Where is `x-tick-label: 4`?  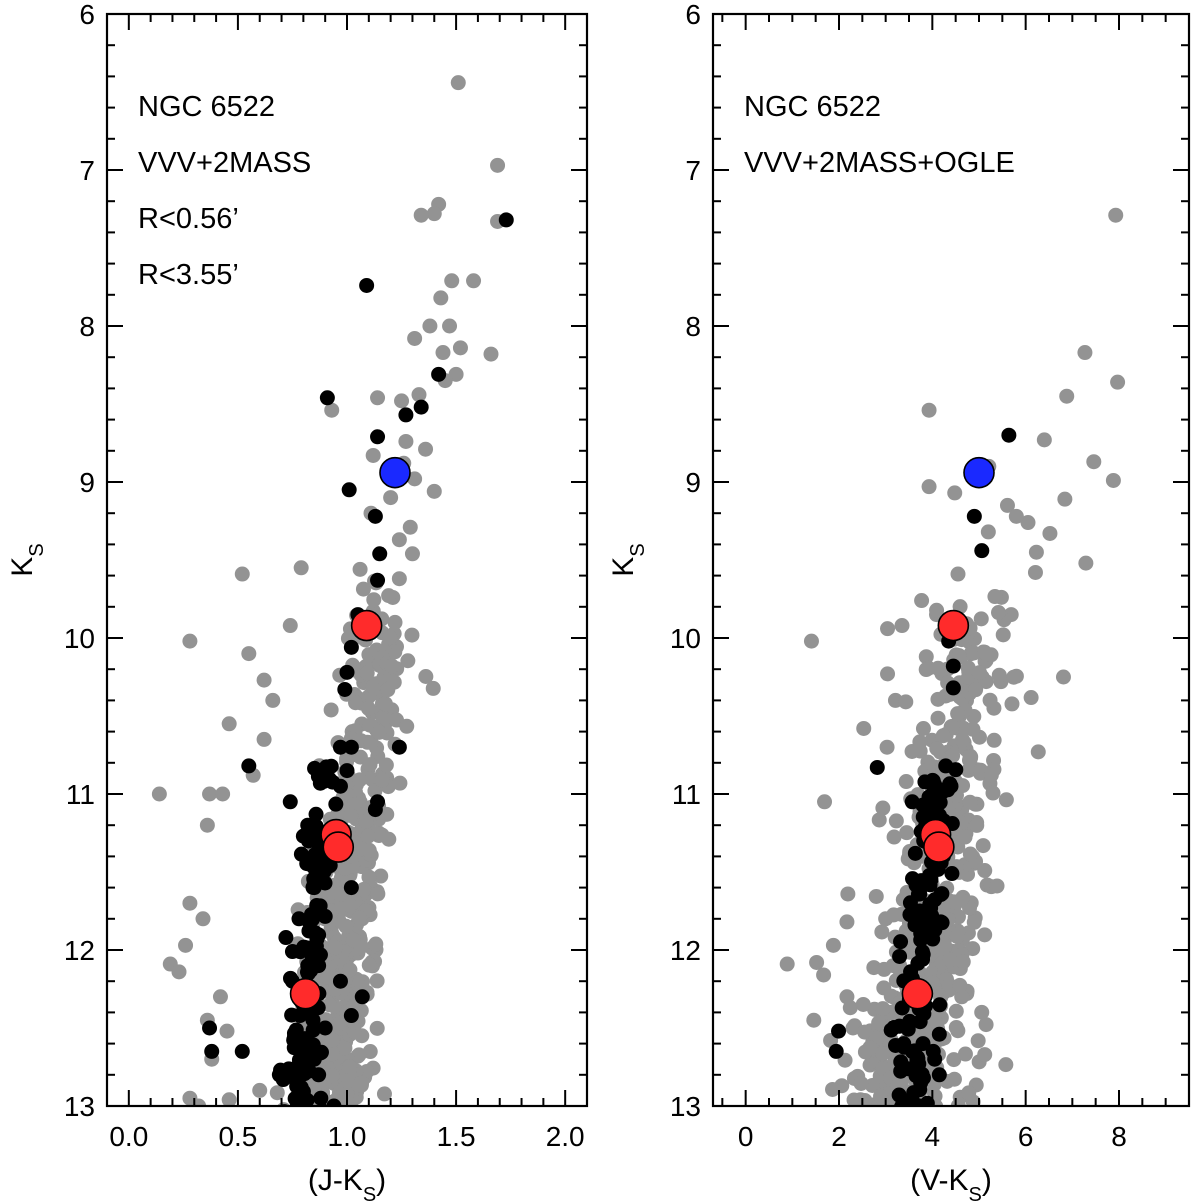
x-tick-label: 4 is located at coordinates (933, 1136).